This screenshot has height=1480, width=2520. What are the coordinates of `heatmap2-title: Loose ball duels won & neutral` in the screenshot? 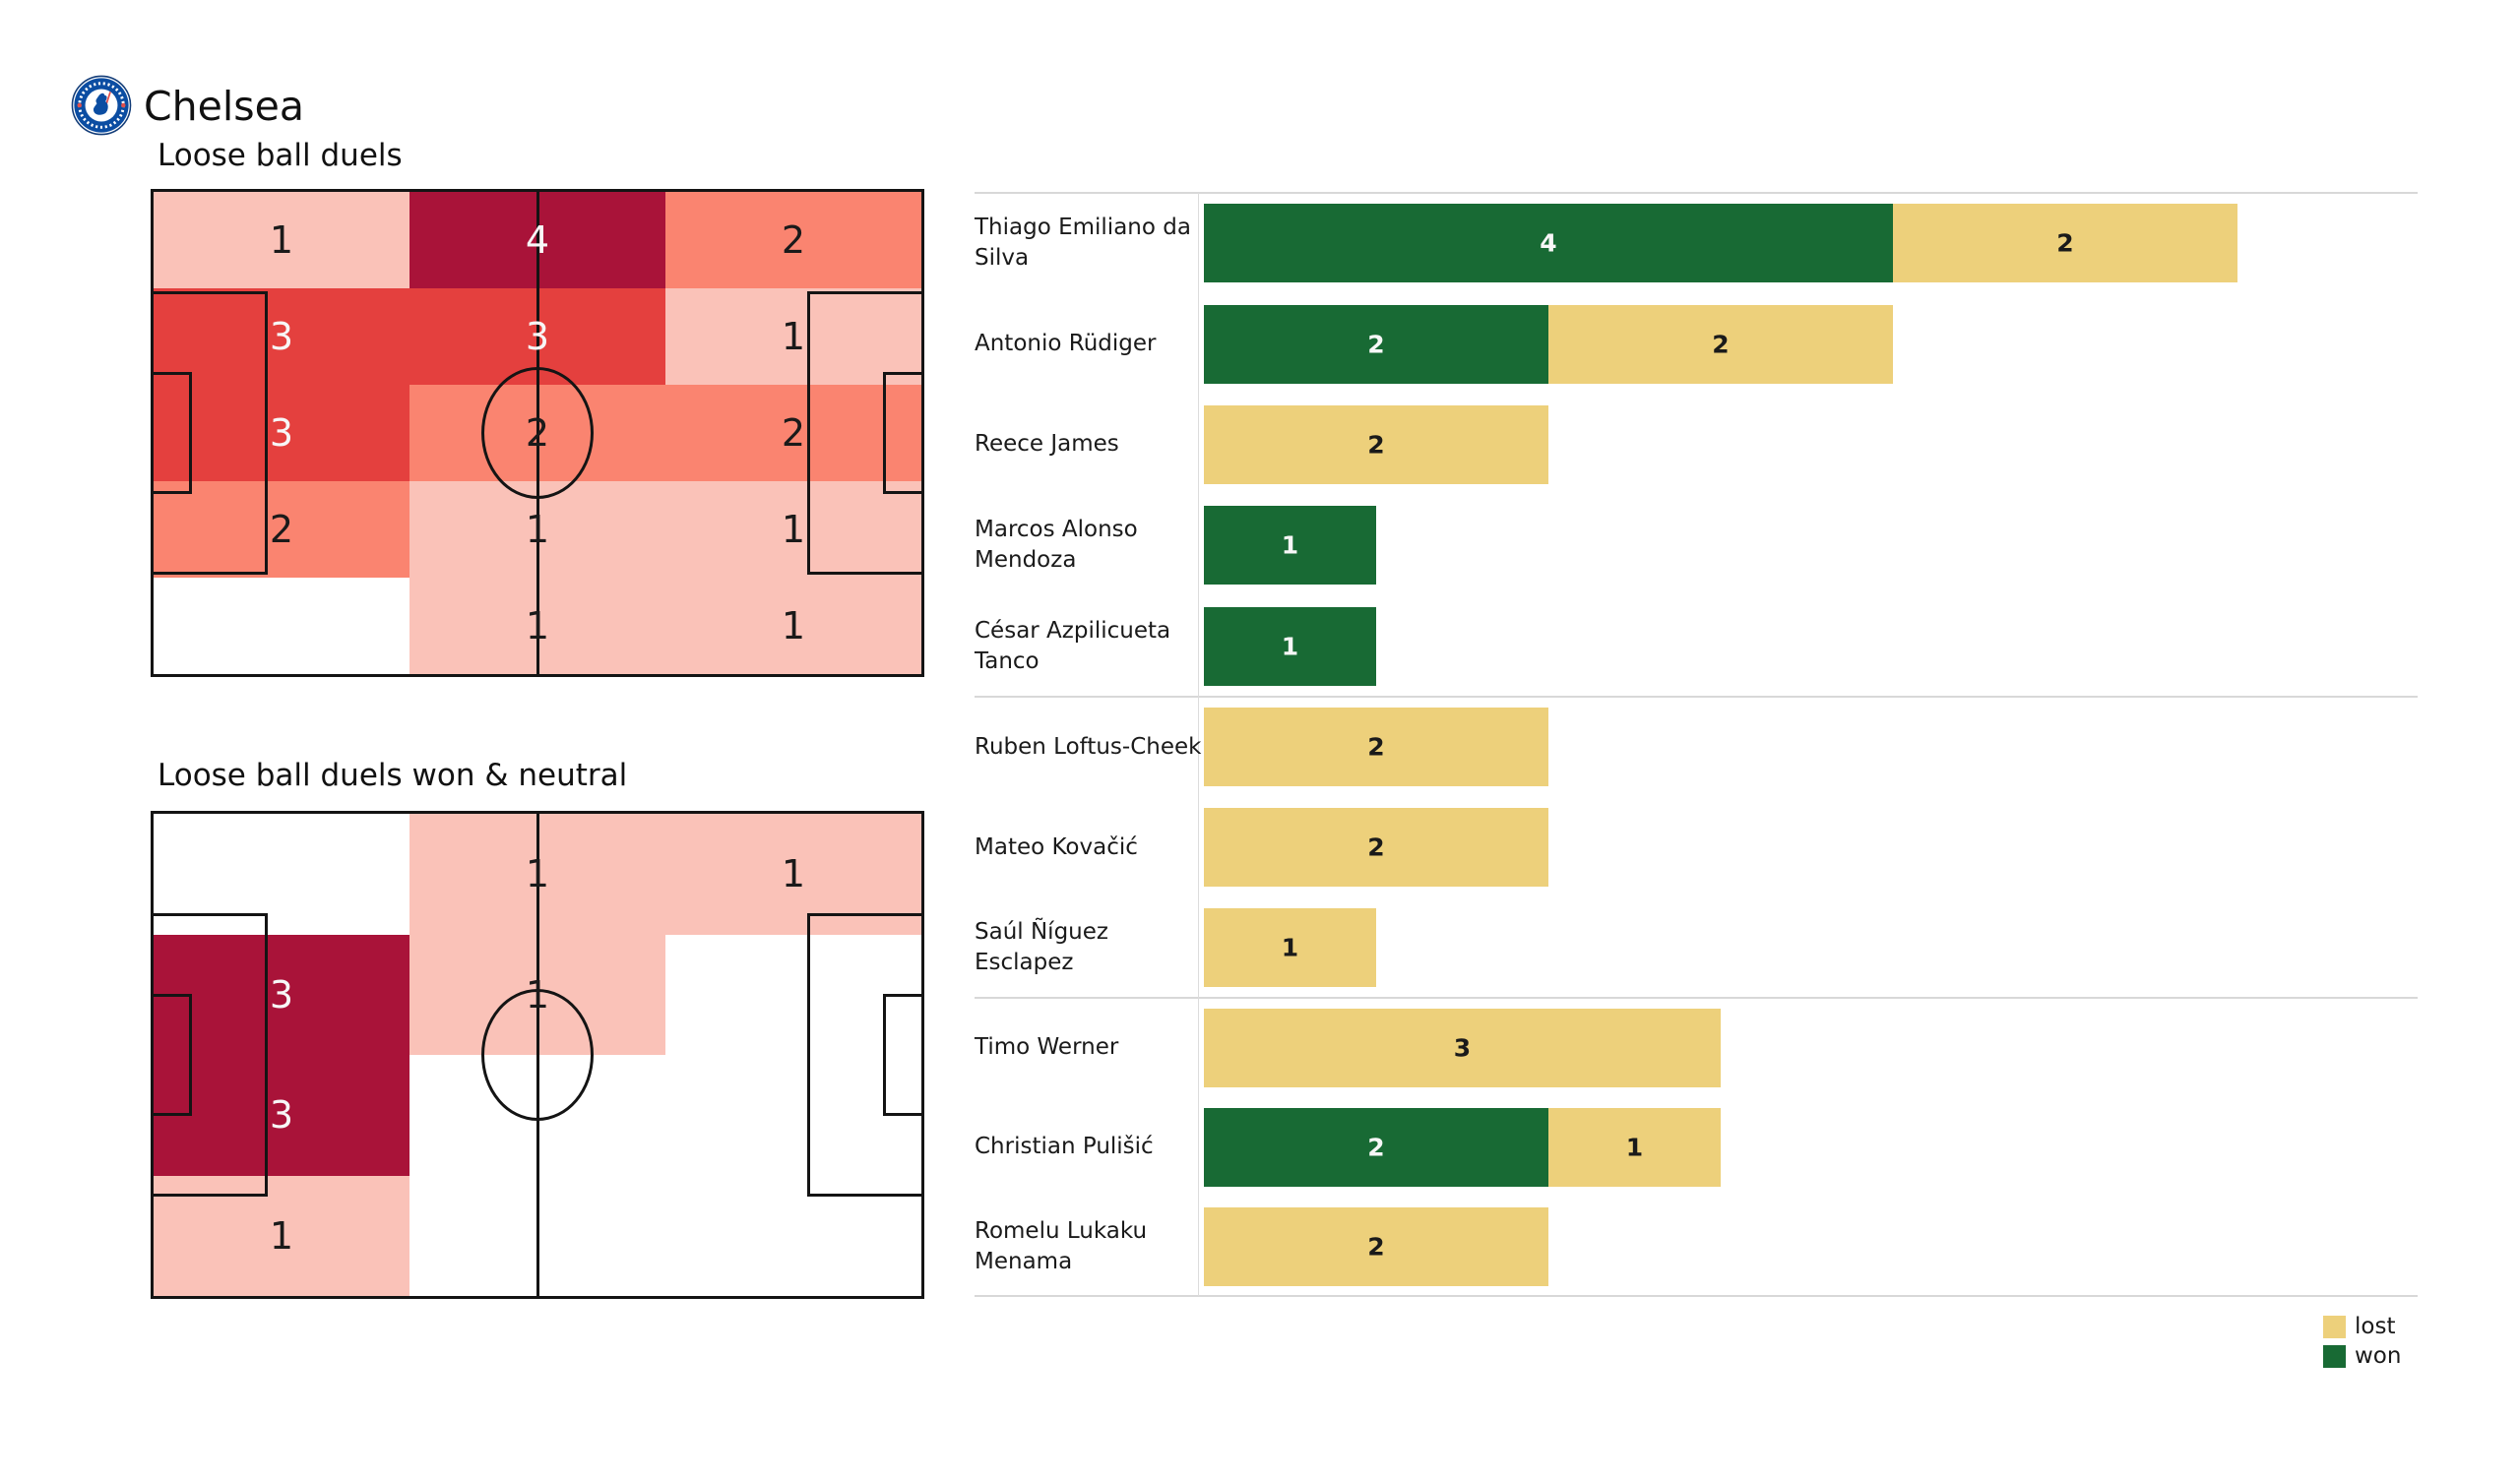 It's located at (393, 775).